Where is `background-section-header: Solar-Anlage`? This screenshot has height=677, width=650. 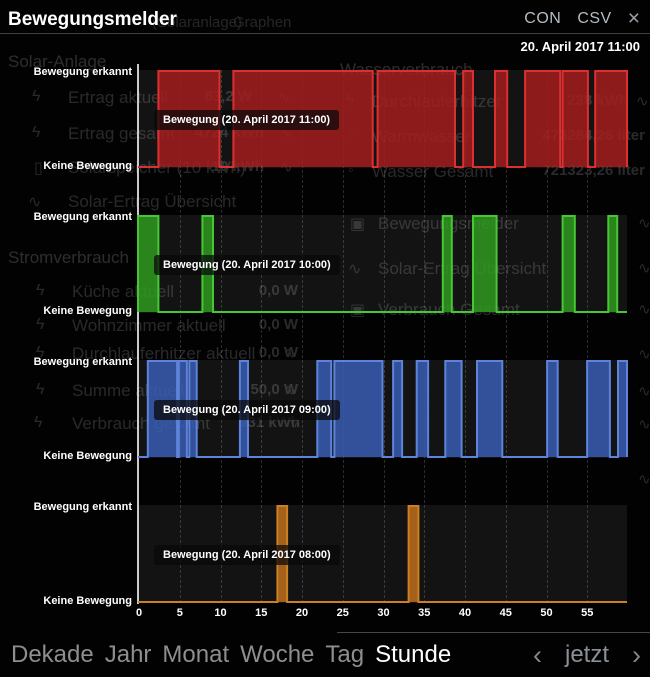 background-section-header: Solar-Anlage is located at coordinates (57, 61).